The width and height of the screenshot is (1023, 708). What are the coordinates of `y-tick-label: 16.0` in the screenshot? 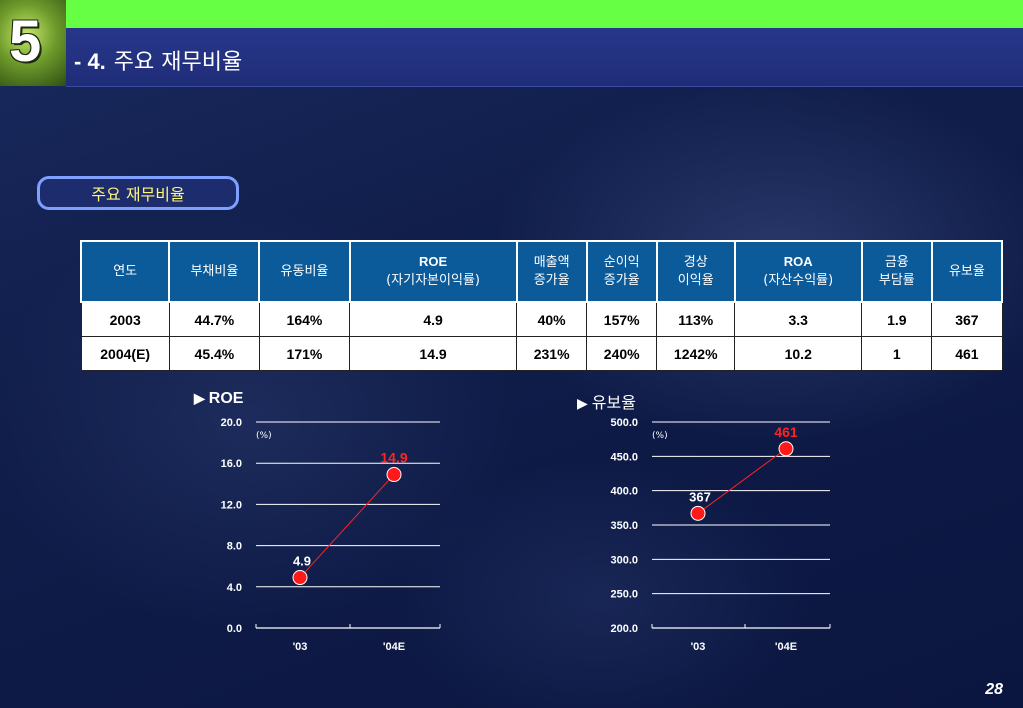 It's located at (231, 464).